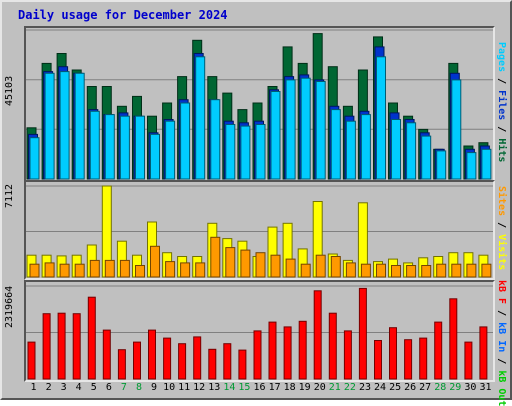 The image size is (512, 406). Describe the element at coordinates (380, 387) in the screenshot. I see `day-label-24: 24` at that location.